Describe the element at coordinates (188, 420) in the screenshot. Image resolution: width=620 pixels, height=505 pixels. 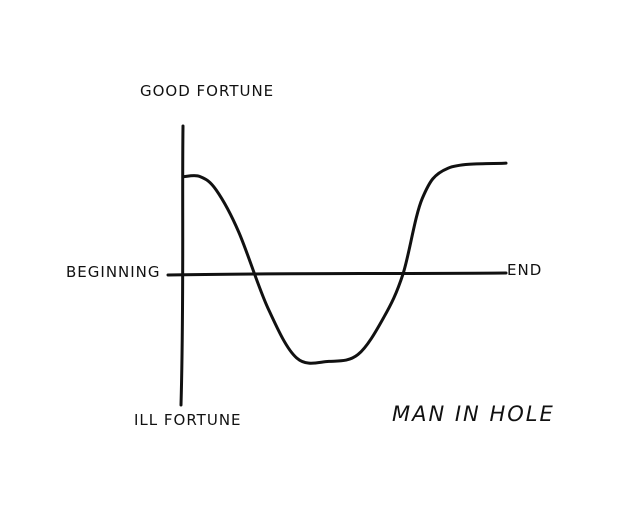
I see `ill-fortune-label: ILL FORTUNE` at that location.